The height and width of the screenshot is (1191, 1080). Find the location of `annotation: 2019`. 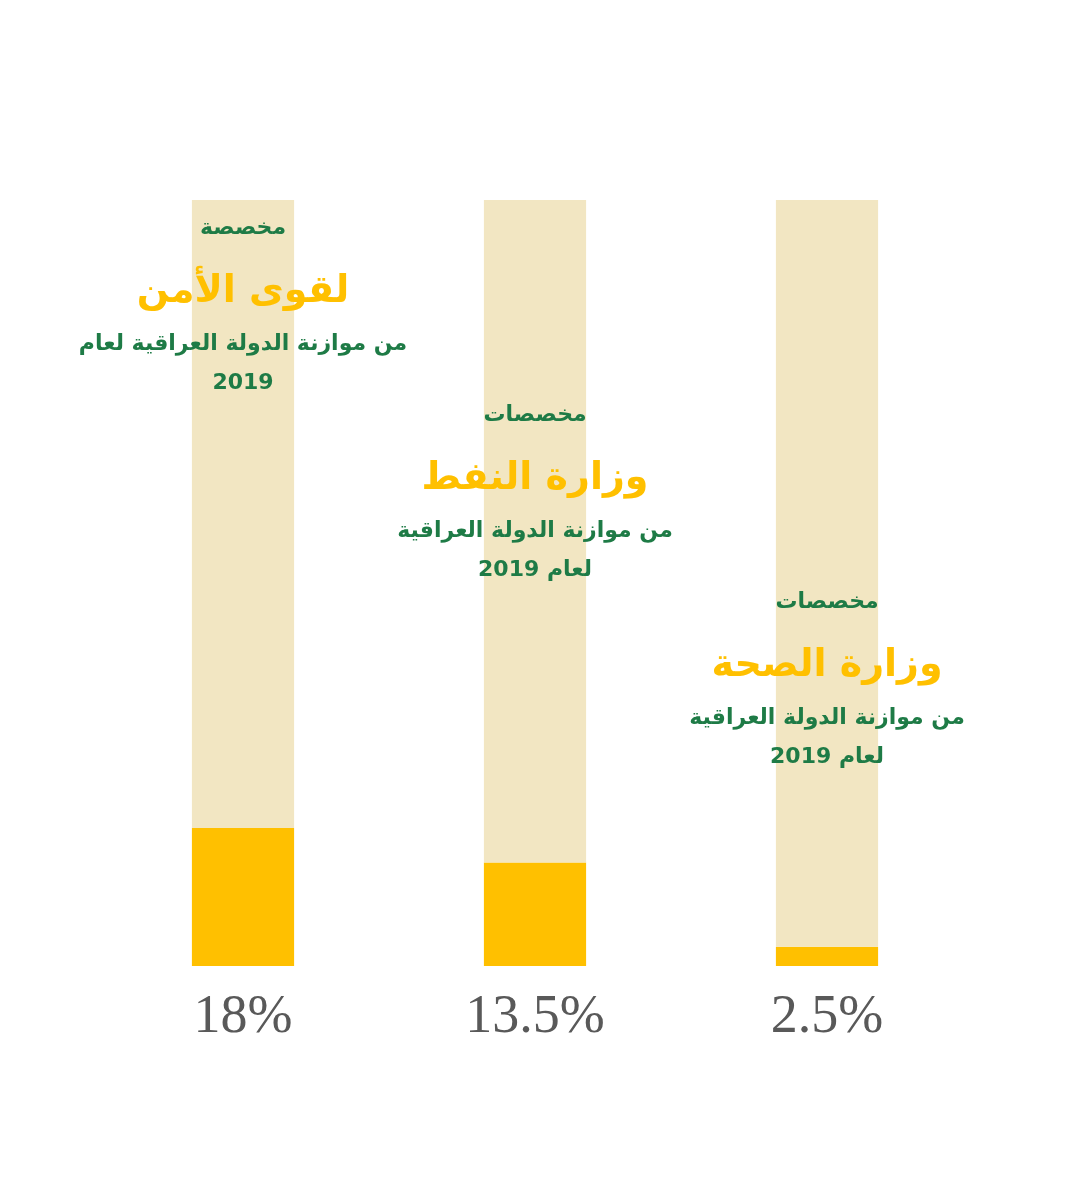

annotation: 2019 is located at coordinates (243, 381).